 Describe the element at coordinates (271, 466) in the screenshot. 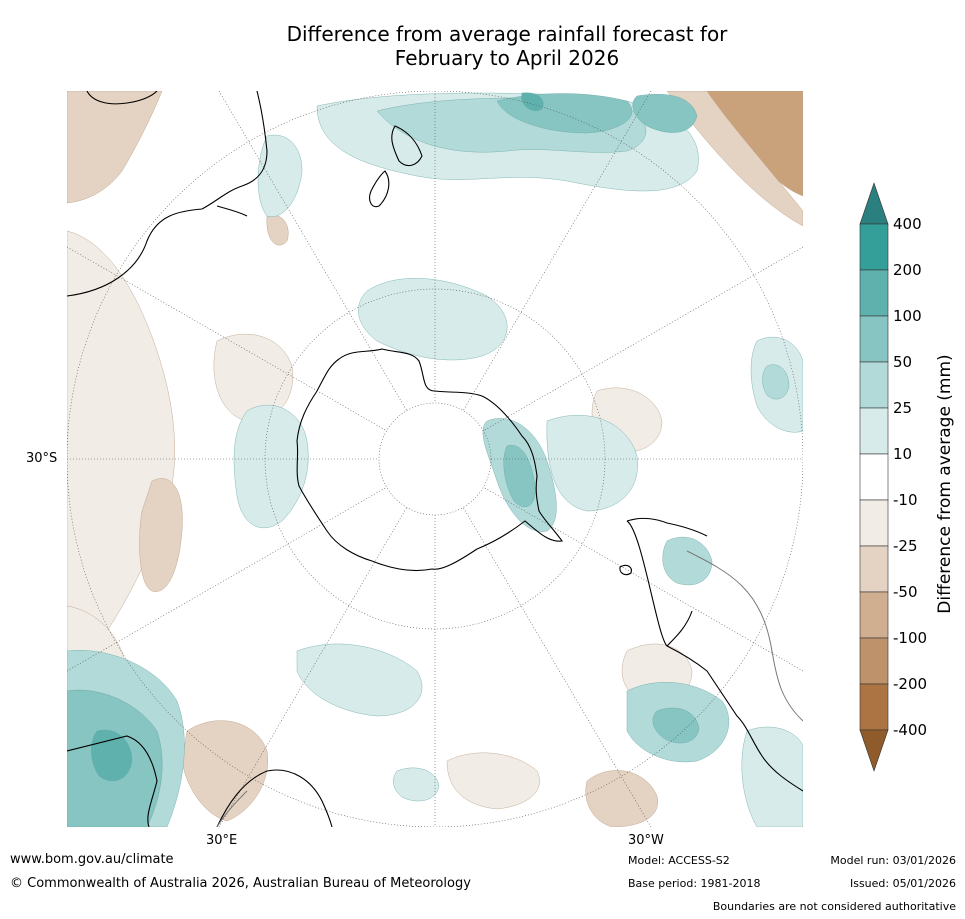

I see `wet-ring-west` at that location.